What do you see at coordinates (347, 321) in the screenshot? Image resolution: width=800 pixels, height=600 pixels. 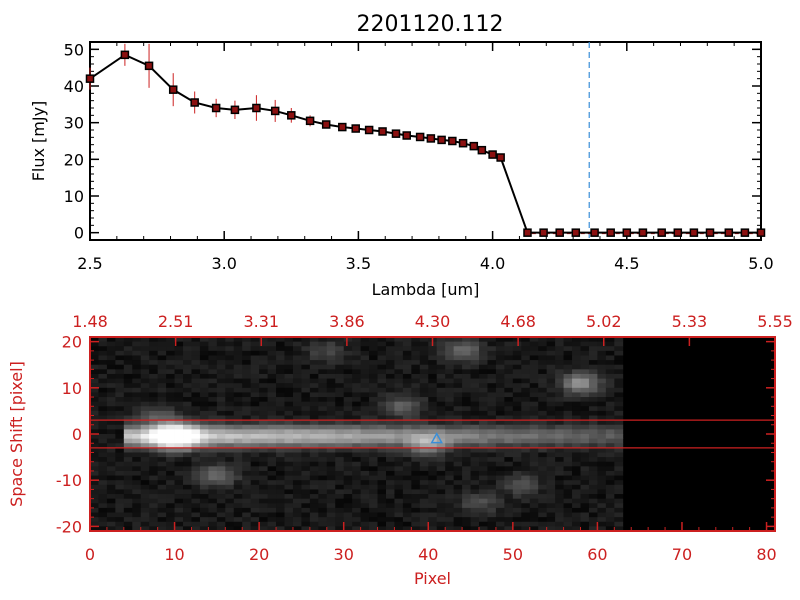 I see `top-tick-label: 3.86` at bounding box center [347, 321].